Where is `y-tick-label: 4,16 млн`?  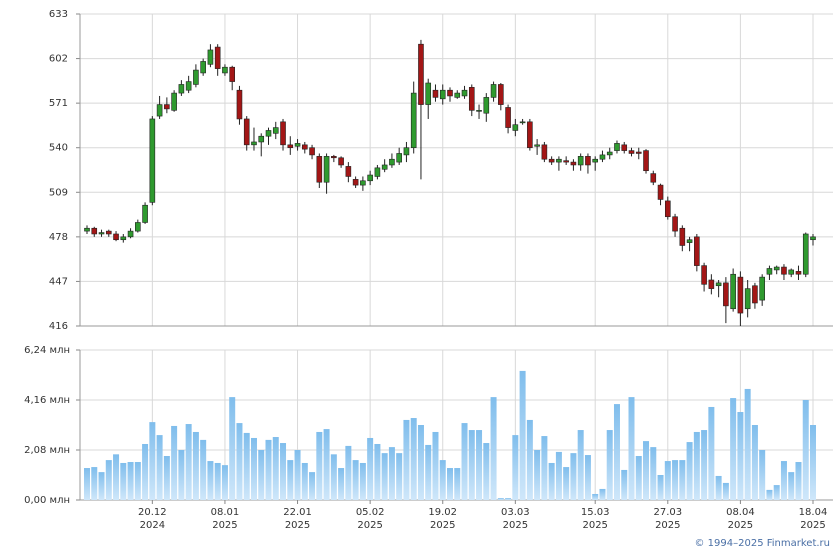
y-tick-label: 4,16 млн is located at coordinates (47, 400).